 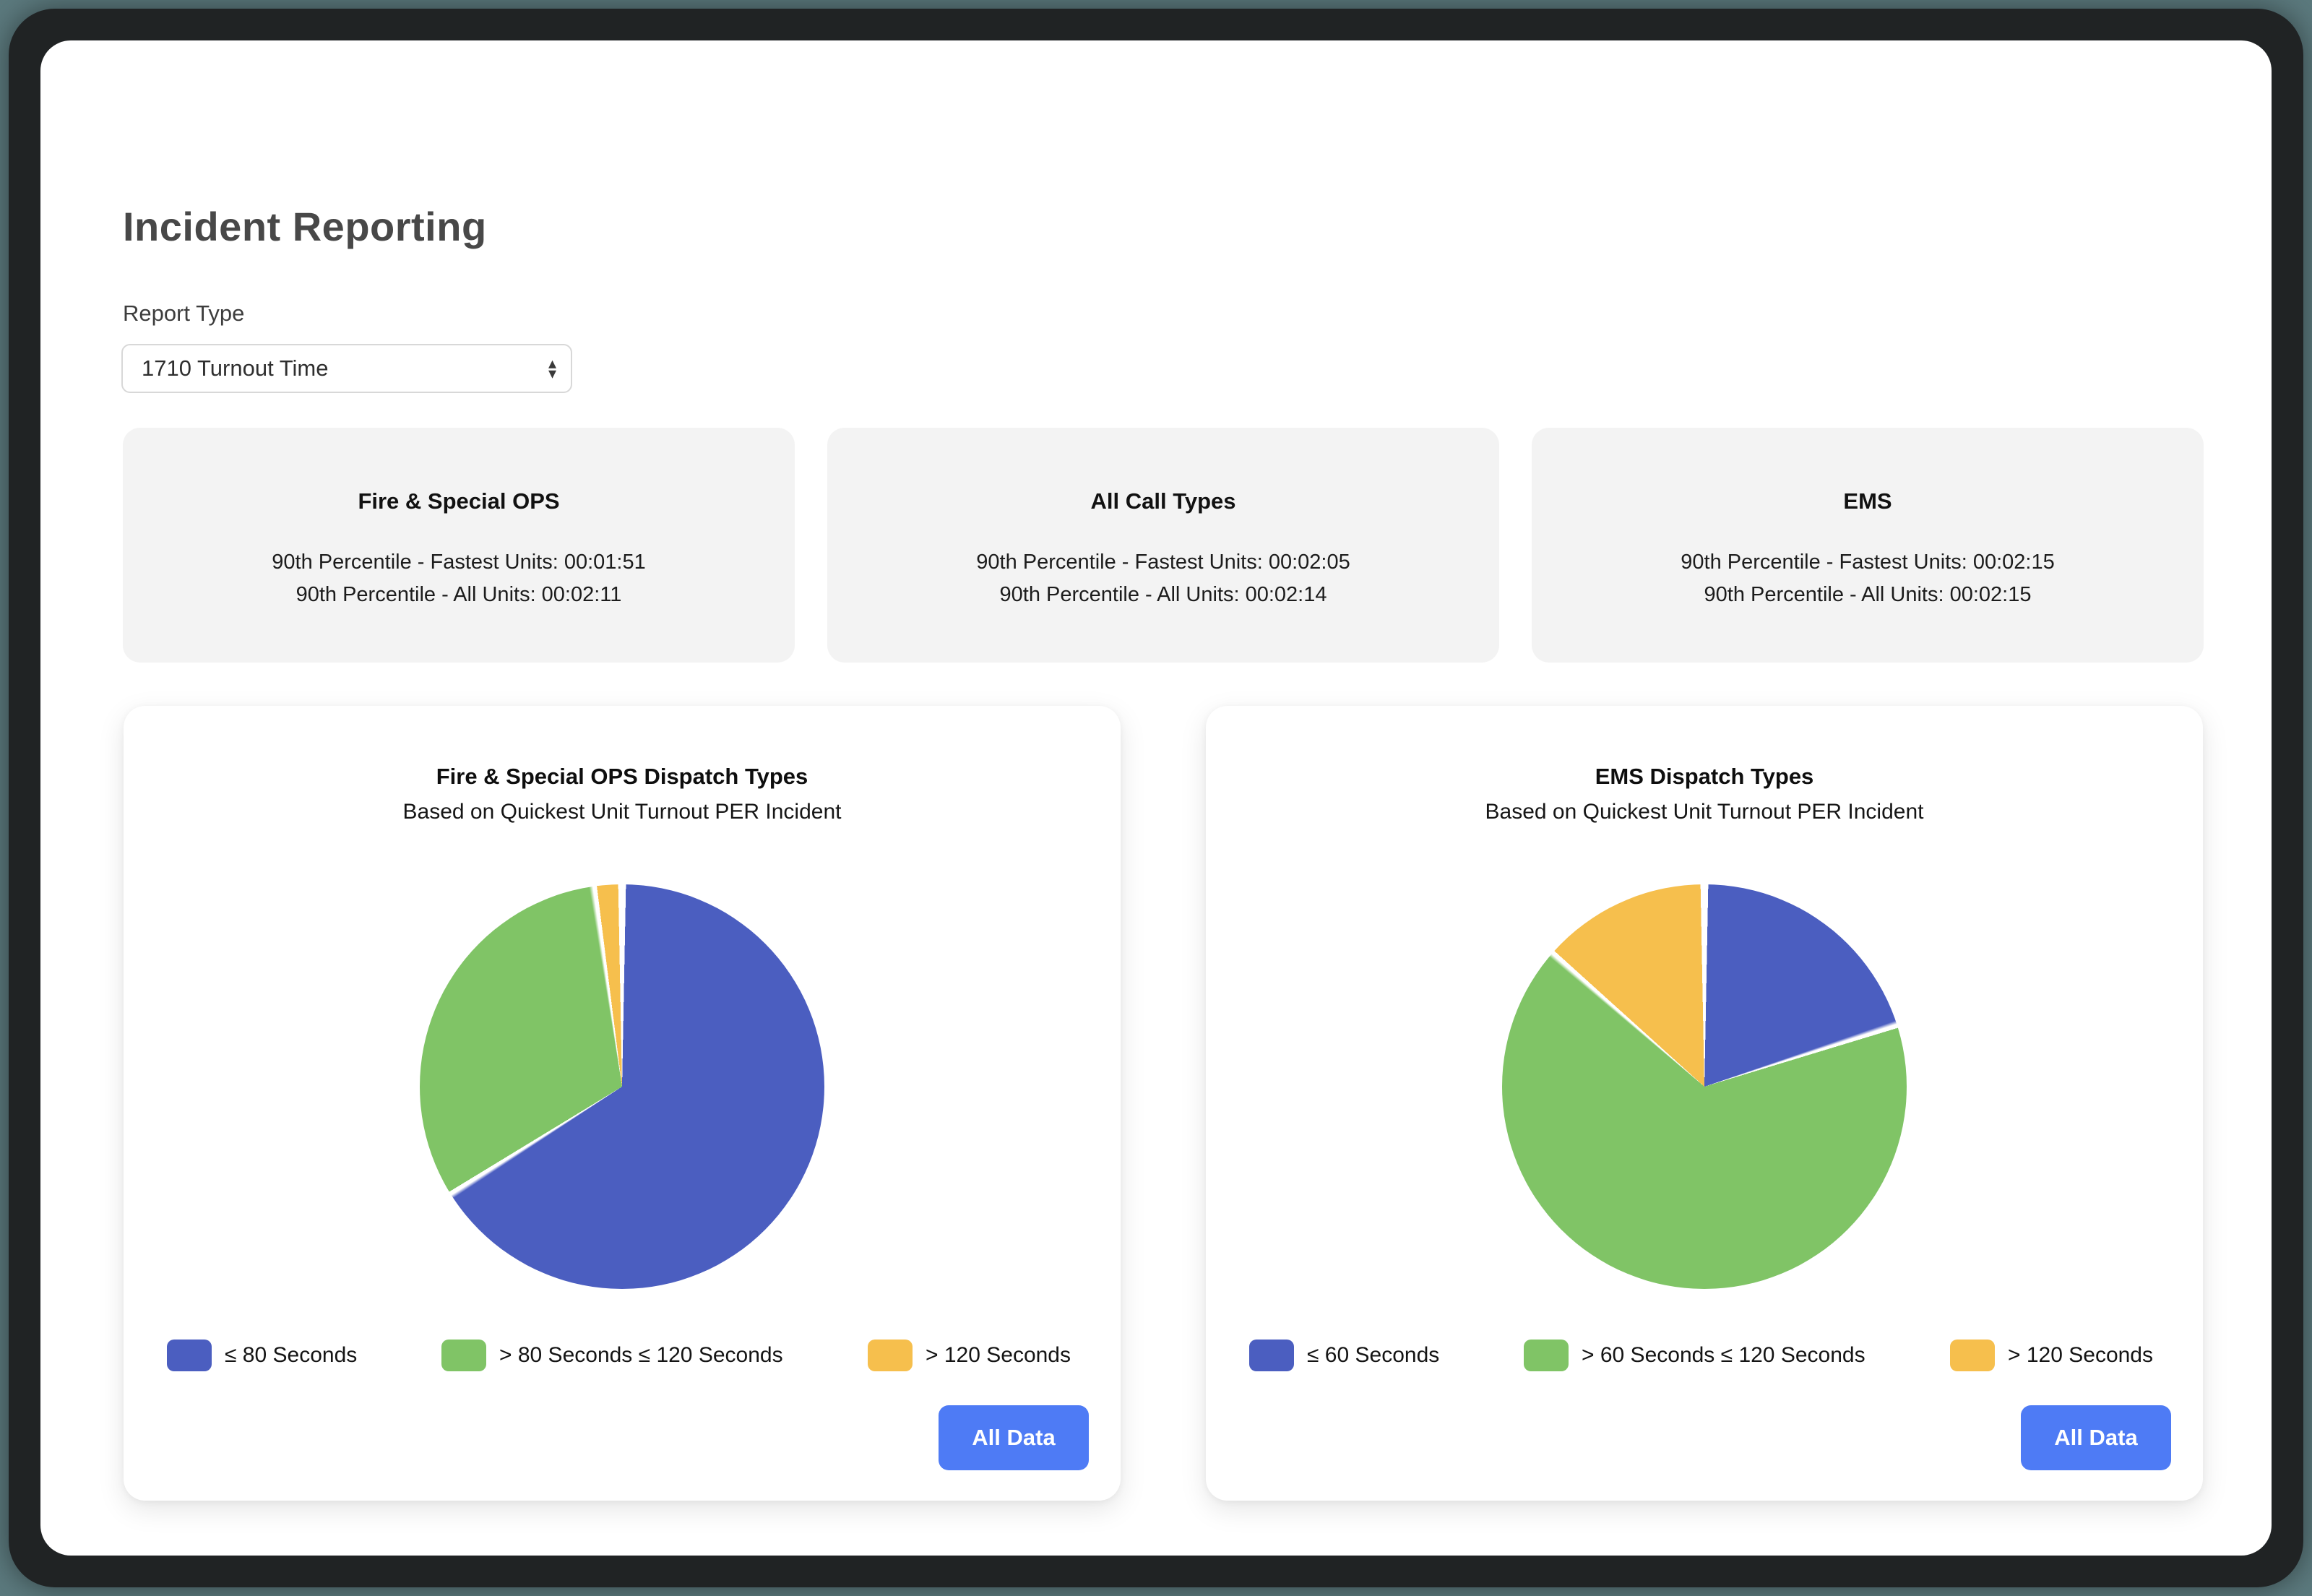 I want to click on page-title: Incident Reporting, so click(x=305, y=226).